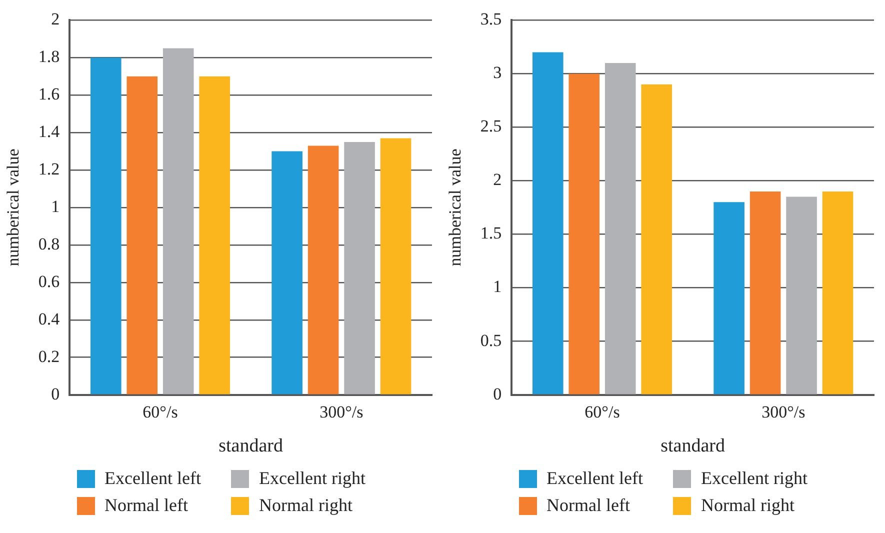 This screenshot has width=885, height=533. I want to click on y-tick-label: 2.5, so click(491, 126).